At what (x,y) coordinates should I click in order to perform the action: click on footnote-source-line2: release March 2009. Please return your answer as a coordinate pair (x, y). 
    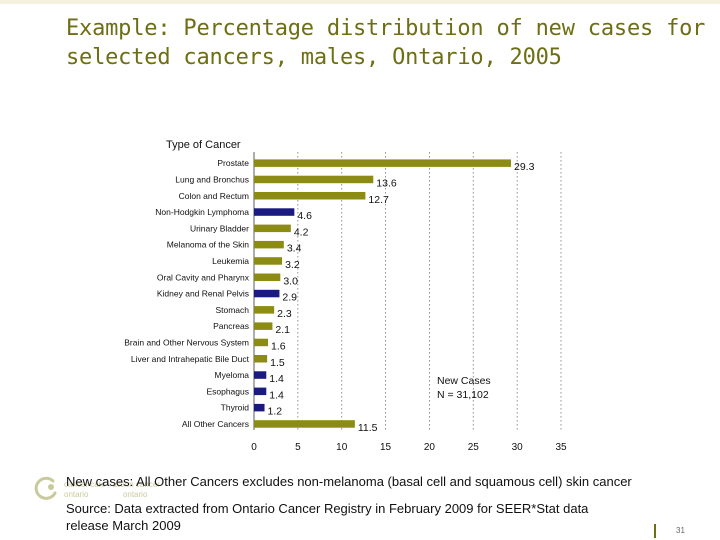
    Looking at the image, I should click on (123, 525).